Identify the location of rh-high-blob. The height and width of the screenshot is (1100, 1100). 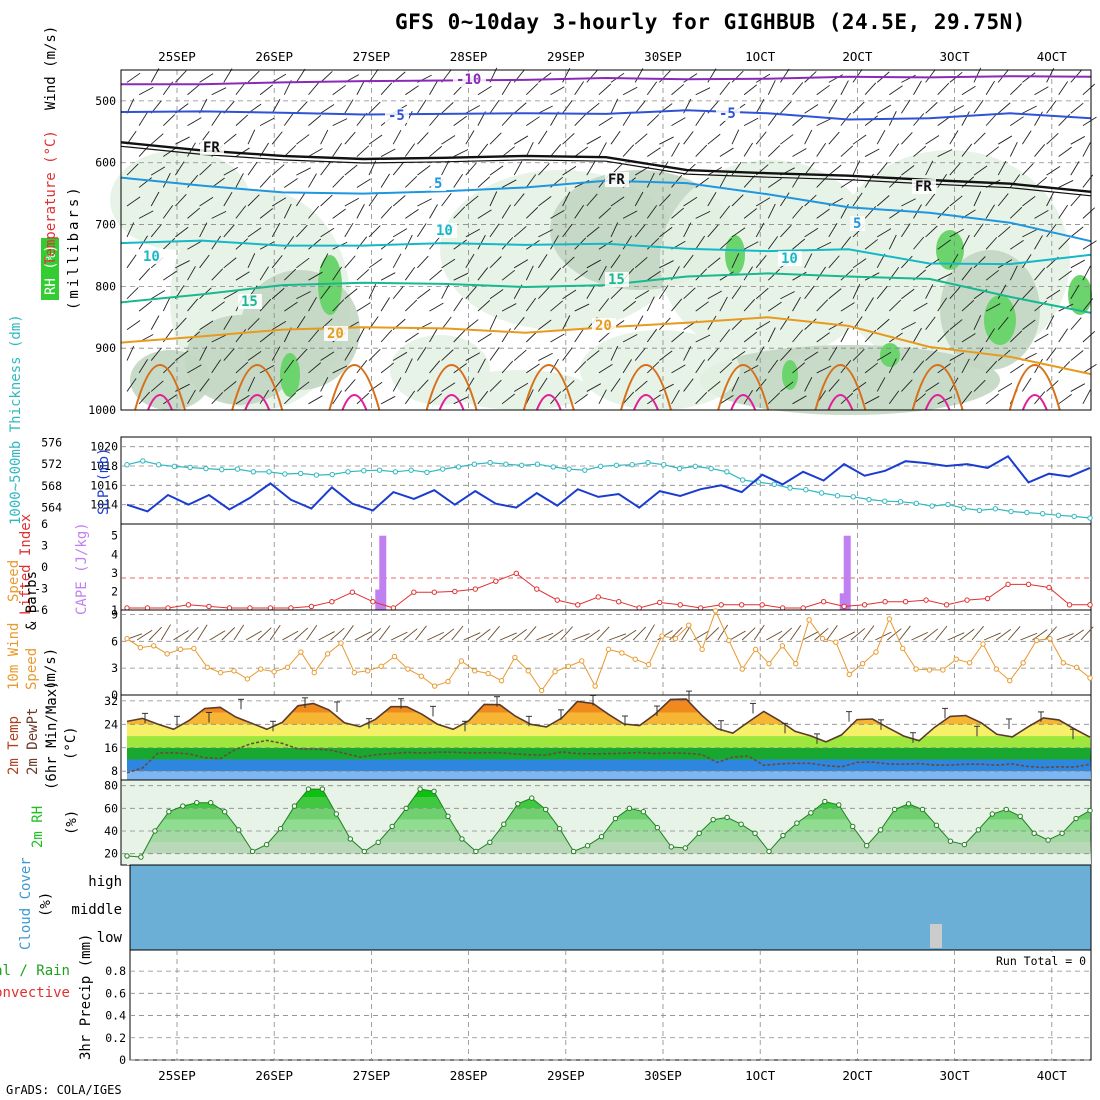
(950, 250).